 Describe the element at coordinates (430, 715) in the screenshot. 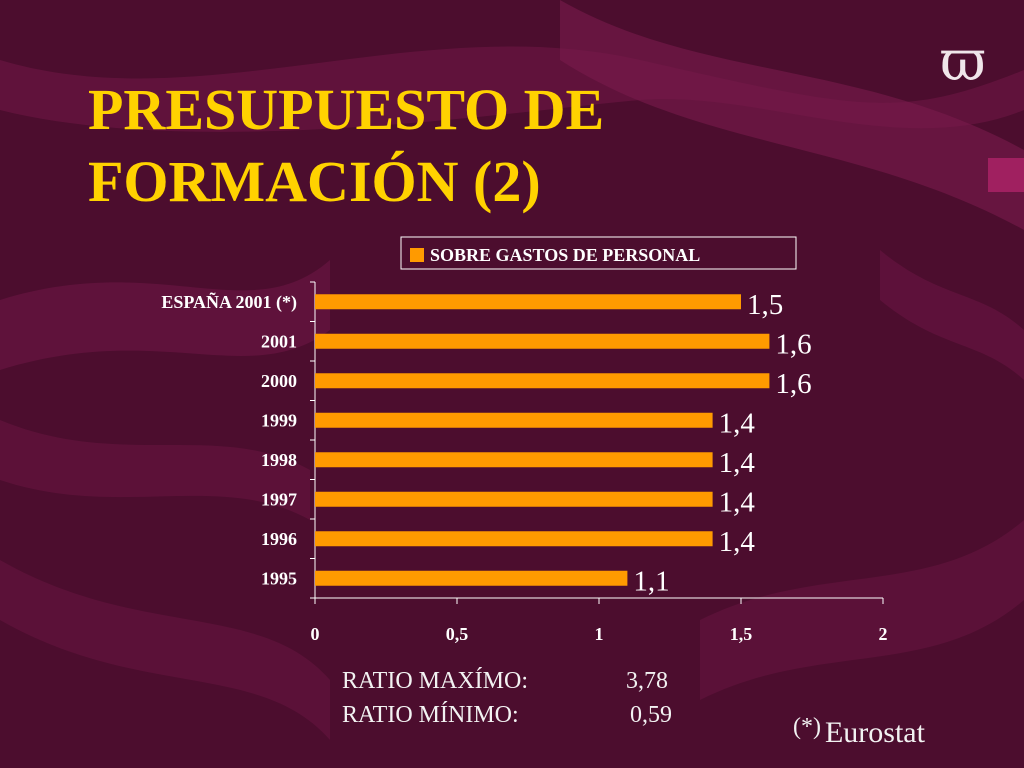

I see `ratio-min-label: RATIO MÍNIMO:` at that location.